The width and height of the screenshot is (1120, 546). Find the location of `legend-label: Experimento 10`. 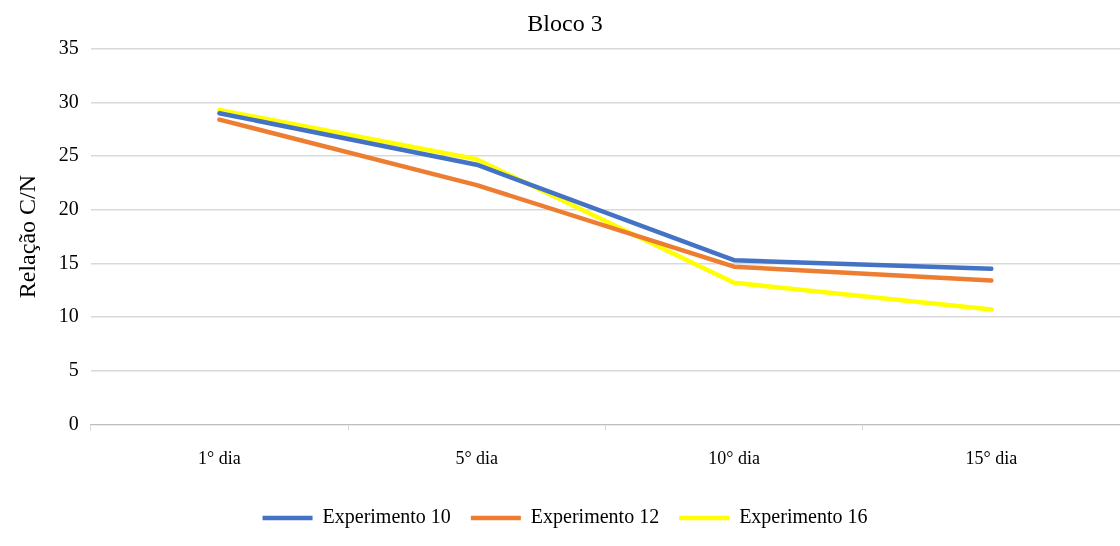

legend-label: Experimento 10 is located at coordinates (386, 517).